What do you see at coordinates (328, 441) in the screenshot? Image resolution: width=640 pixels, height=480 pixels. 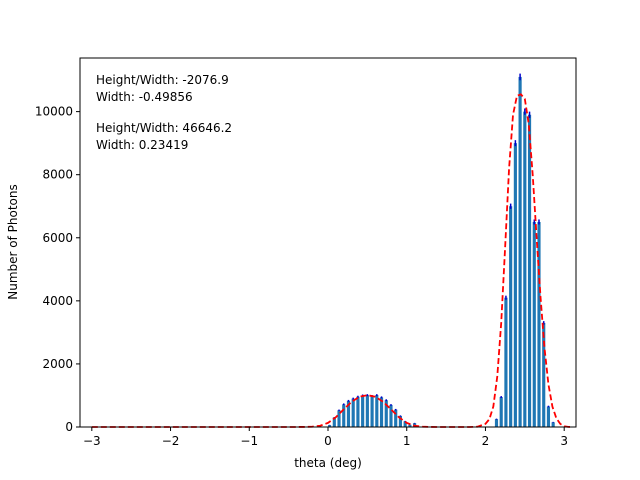 I see `x-tick-label: 0` at bounding box center [328, 441].